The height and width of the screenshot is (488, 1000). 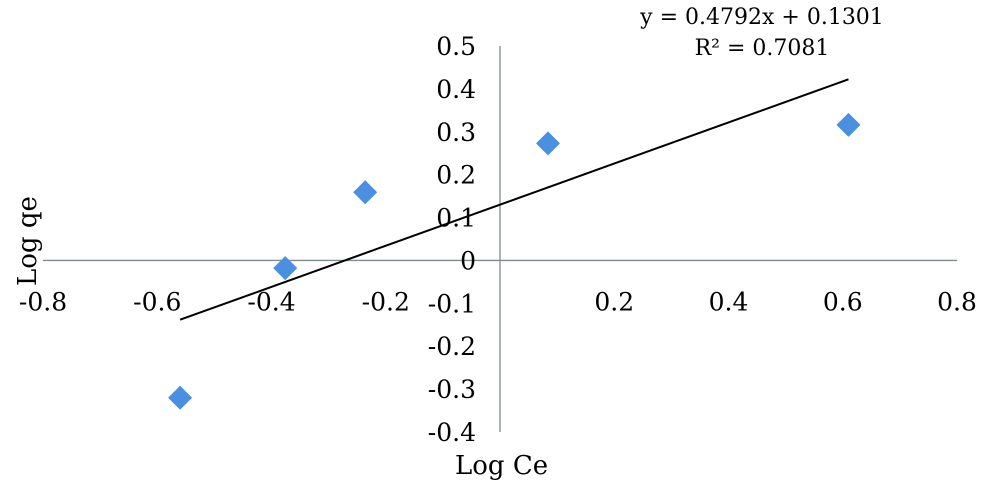 What do you see at coordinates (456, 175) in the screenshot?
I see `y-tick-label-4: 0.2` at bounding box center [456, 175].